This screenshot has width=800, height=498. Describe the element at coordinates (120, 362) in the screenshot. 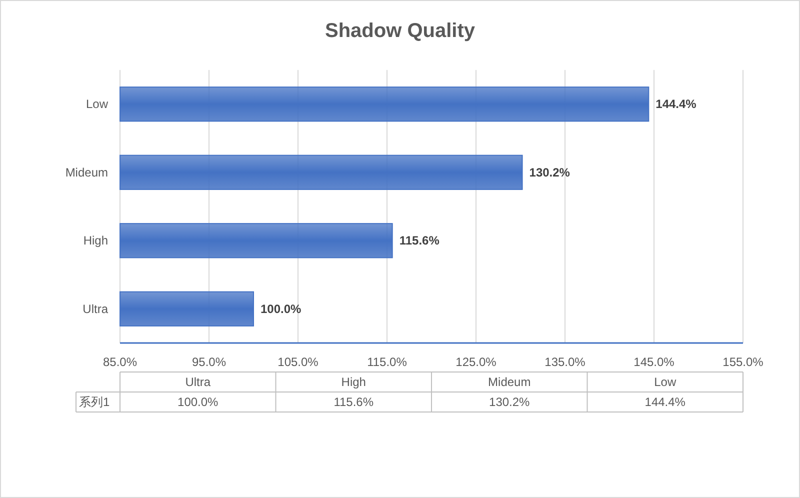

I see `x-tick-label: 85.0%` at that location.